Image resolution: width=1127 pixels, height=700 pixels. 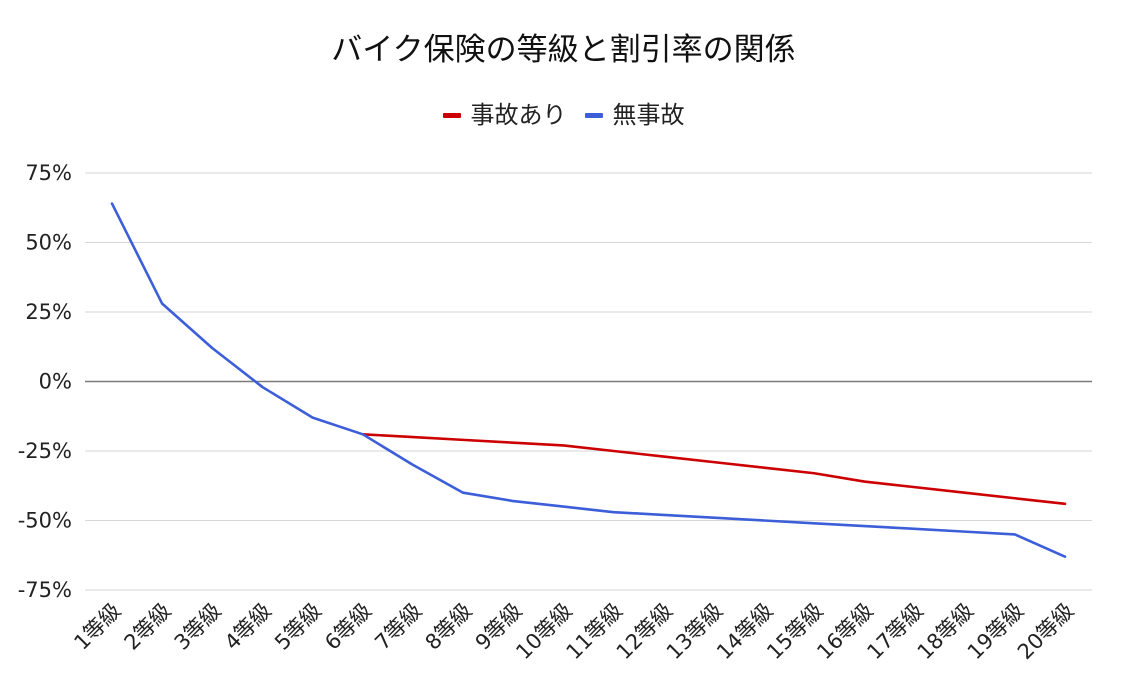 I want to click on x-tick-label: 5等級, so click(x=298, y=627).